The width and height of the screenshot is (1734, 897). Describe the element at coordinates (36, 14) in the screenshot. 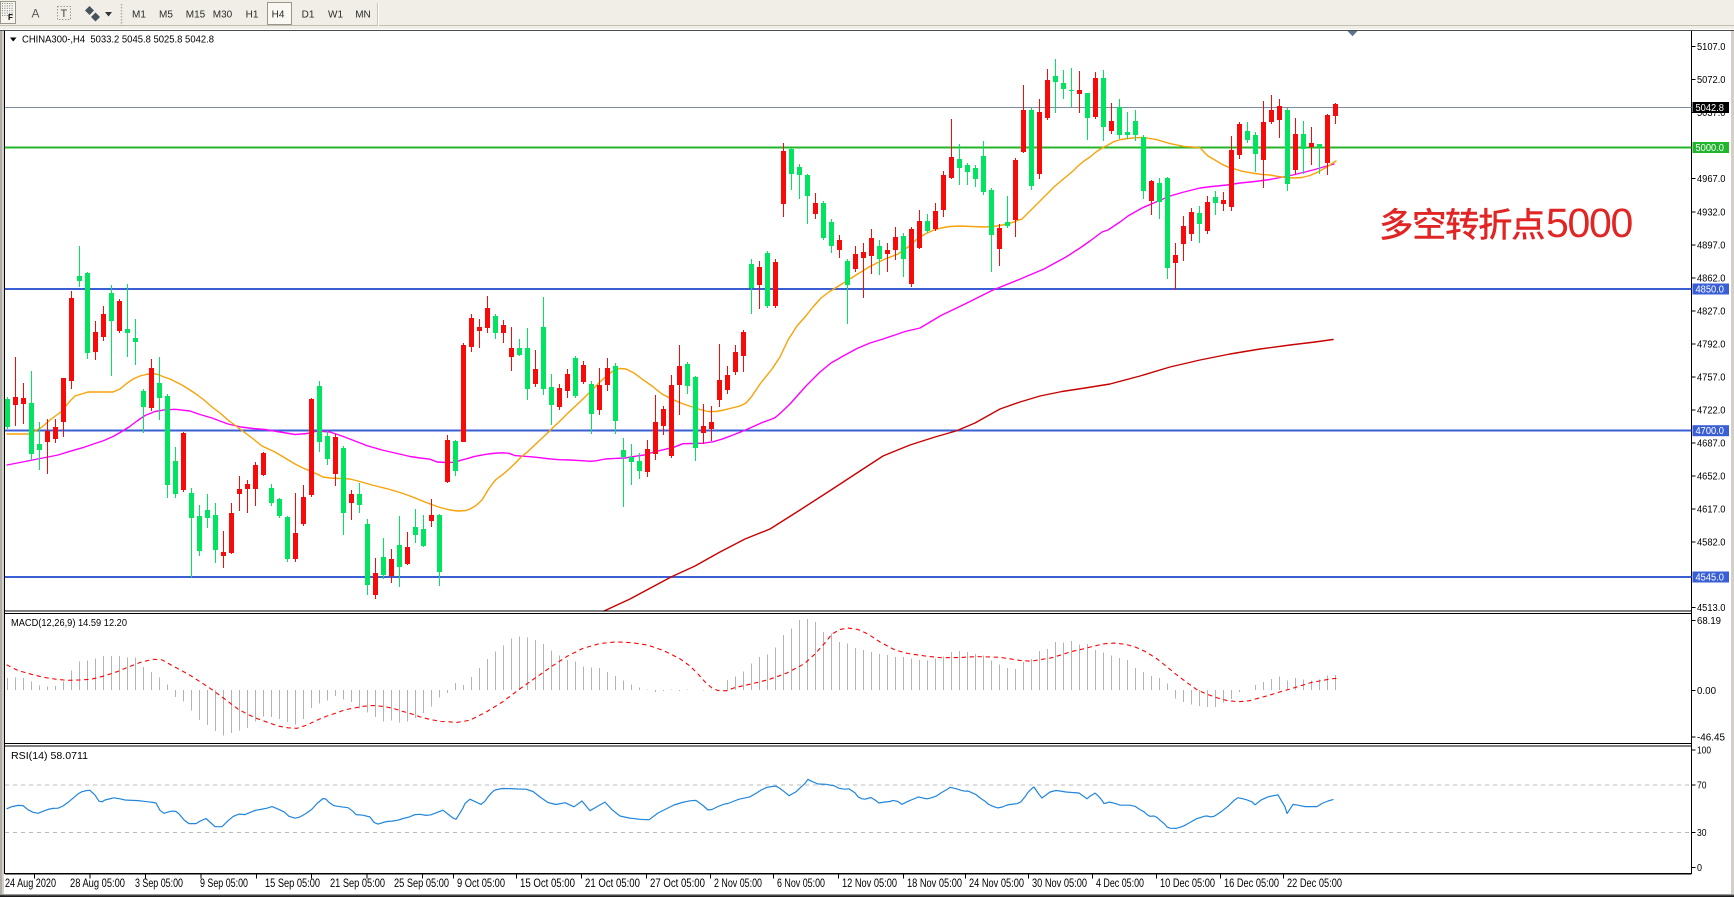

I see `svg-text: A` at that location.